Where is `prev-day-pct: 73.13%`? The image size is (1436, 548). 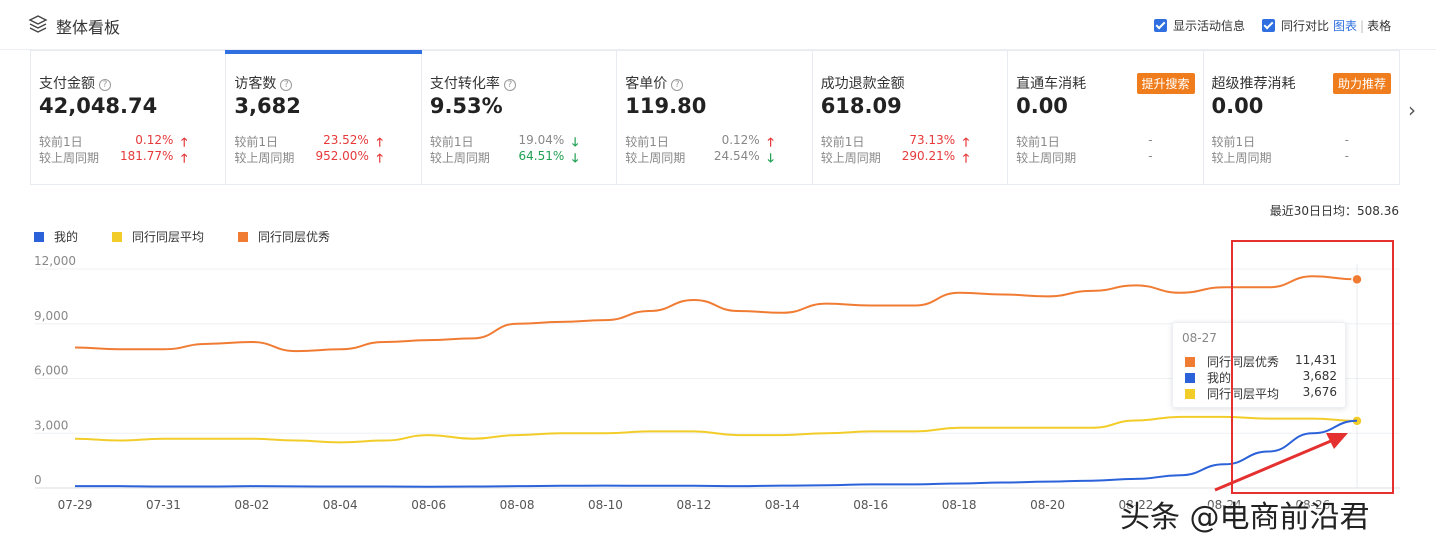
prev-day-pct: 73.13% is located at coordinates (932, 140).